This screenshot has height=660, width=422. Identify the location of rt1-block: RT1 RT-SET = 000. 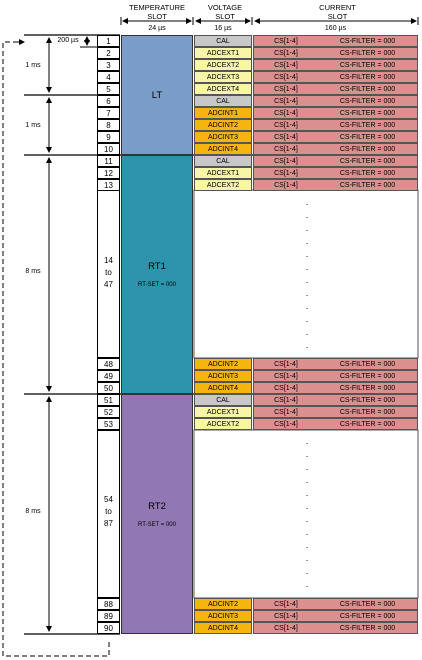
(157, 274).